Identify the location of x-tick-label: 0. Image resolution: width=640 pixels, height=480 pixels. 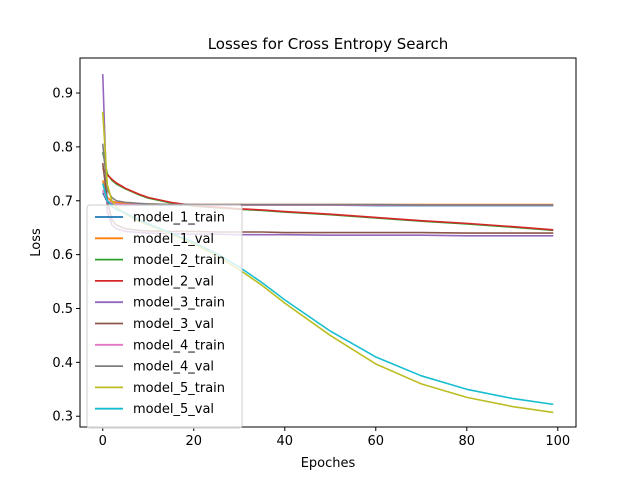
(103, 441).